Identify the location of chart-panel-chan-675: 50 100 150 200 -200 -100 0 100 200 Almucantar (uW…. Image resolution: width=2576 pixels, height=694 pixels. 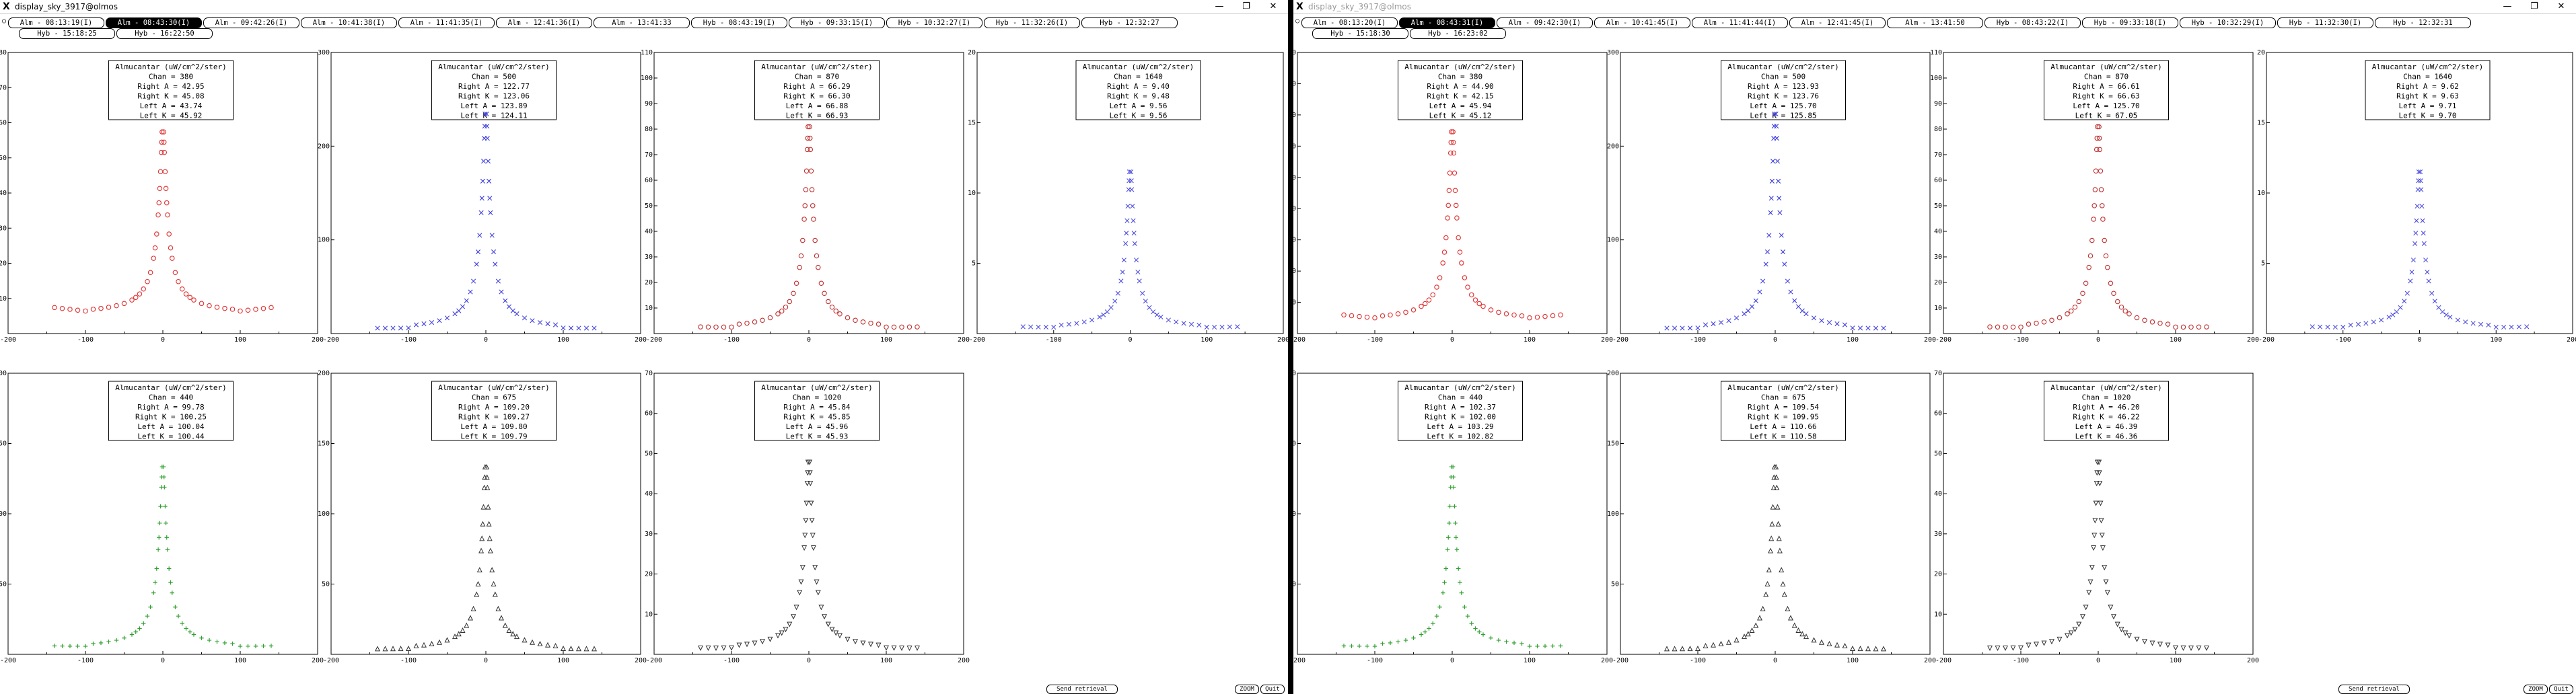
(1771, 517).